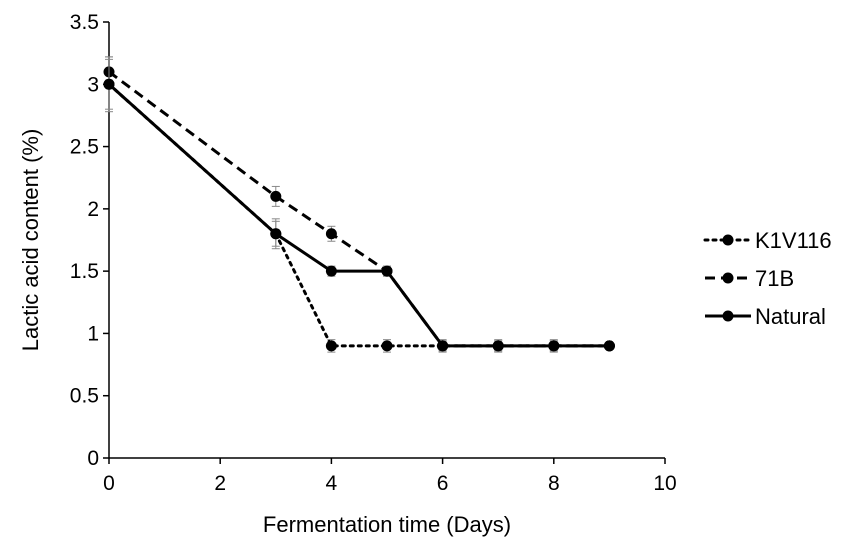  I want to click on y-tick-label: 0.5, so click(84, 396).